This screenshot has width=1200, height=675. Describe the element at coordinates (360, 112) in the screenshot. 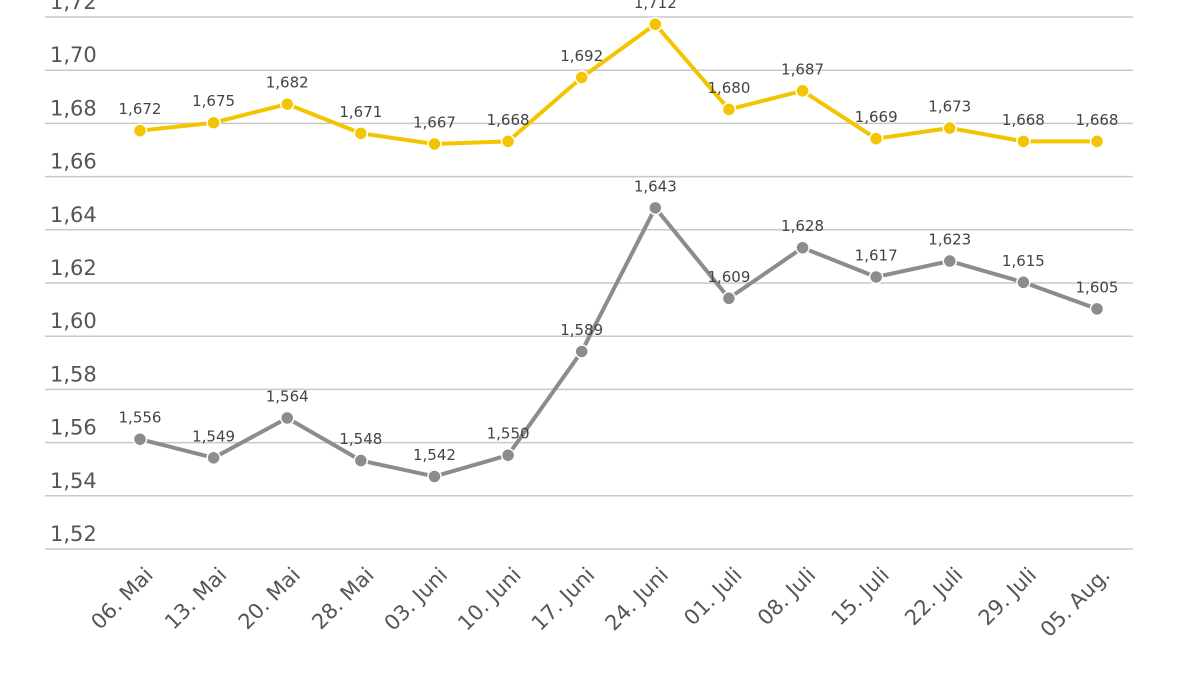

I see `value-label: 1,671` at that location.